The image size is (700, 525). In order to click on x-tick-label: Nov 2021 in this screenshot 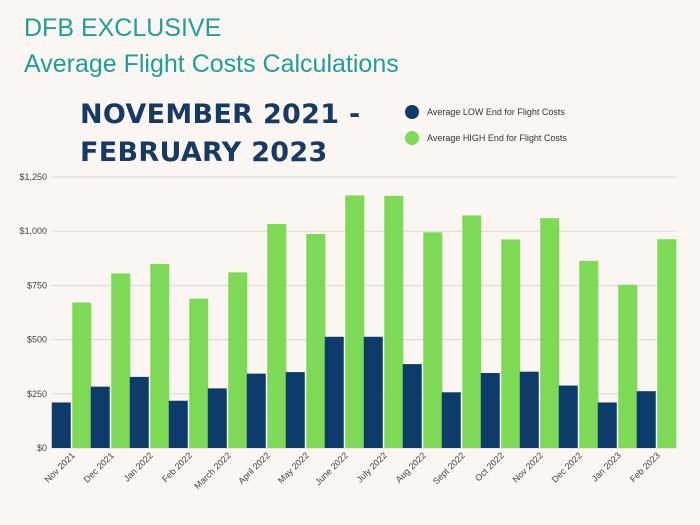, I will do `click(60, 467)`.